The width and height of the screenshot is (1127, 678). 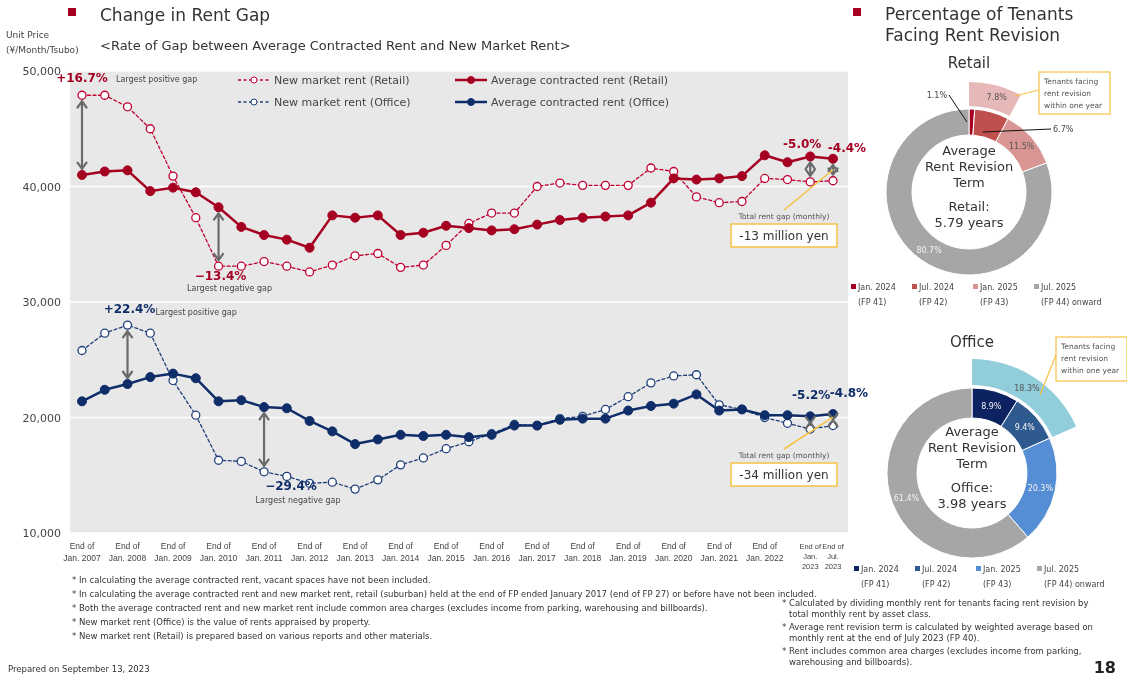 I want to click on donut-slice, so click(x=969, y=192).